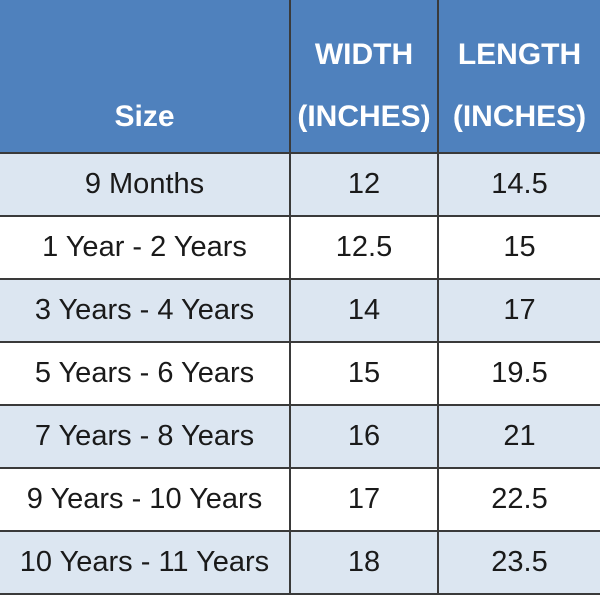  Describe the element at coordinates (364, 562) in the screenshot. I see `table-cell: 18` at that location.